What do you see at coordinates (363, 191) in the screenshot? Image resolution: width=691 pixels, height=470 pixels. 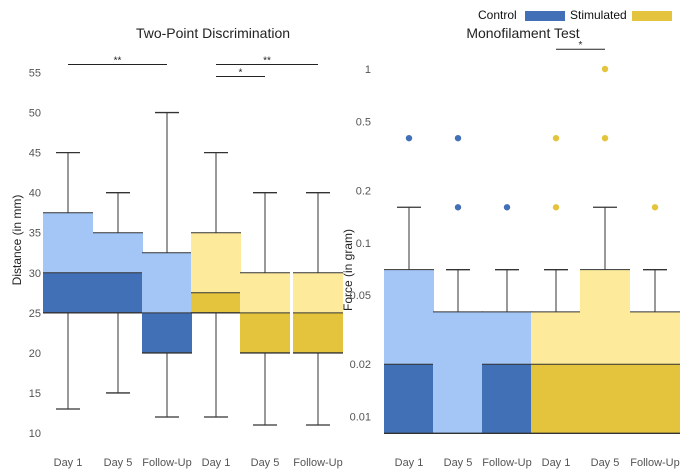 I see `y-tick-label: 0.2` at bounding box center [363, 191].